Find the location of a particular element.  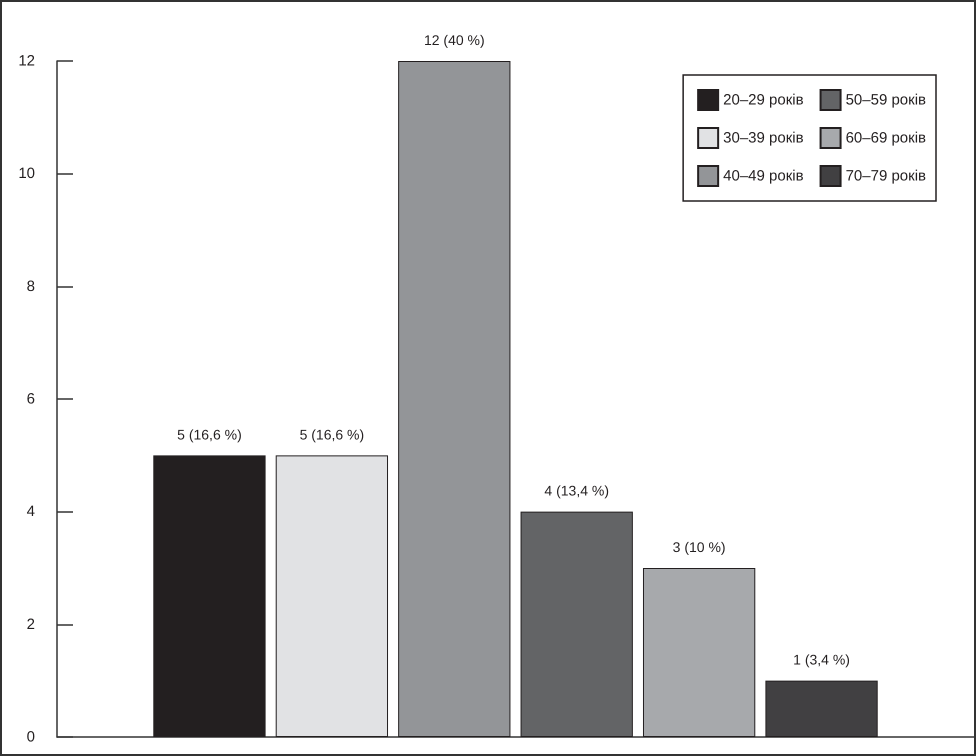

data-label: 3 (10 %) is located at coordinates (699, 547).